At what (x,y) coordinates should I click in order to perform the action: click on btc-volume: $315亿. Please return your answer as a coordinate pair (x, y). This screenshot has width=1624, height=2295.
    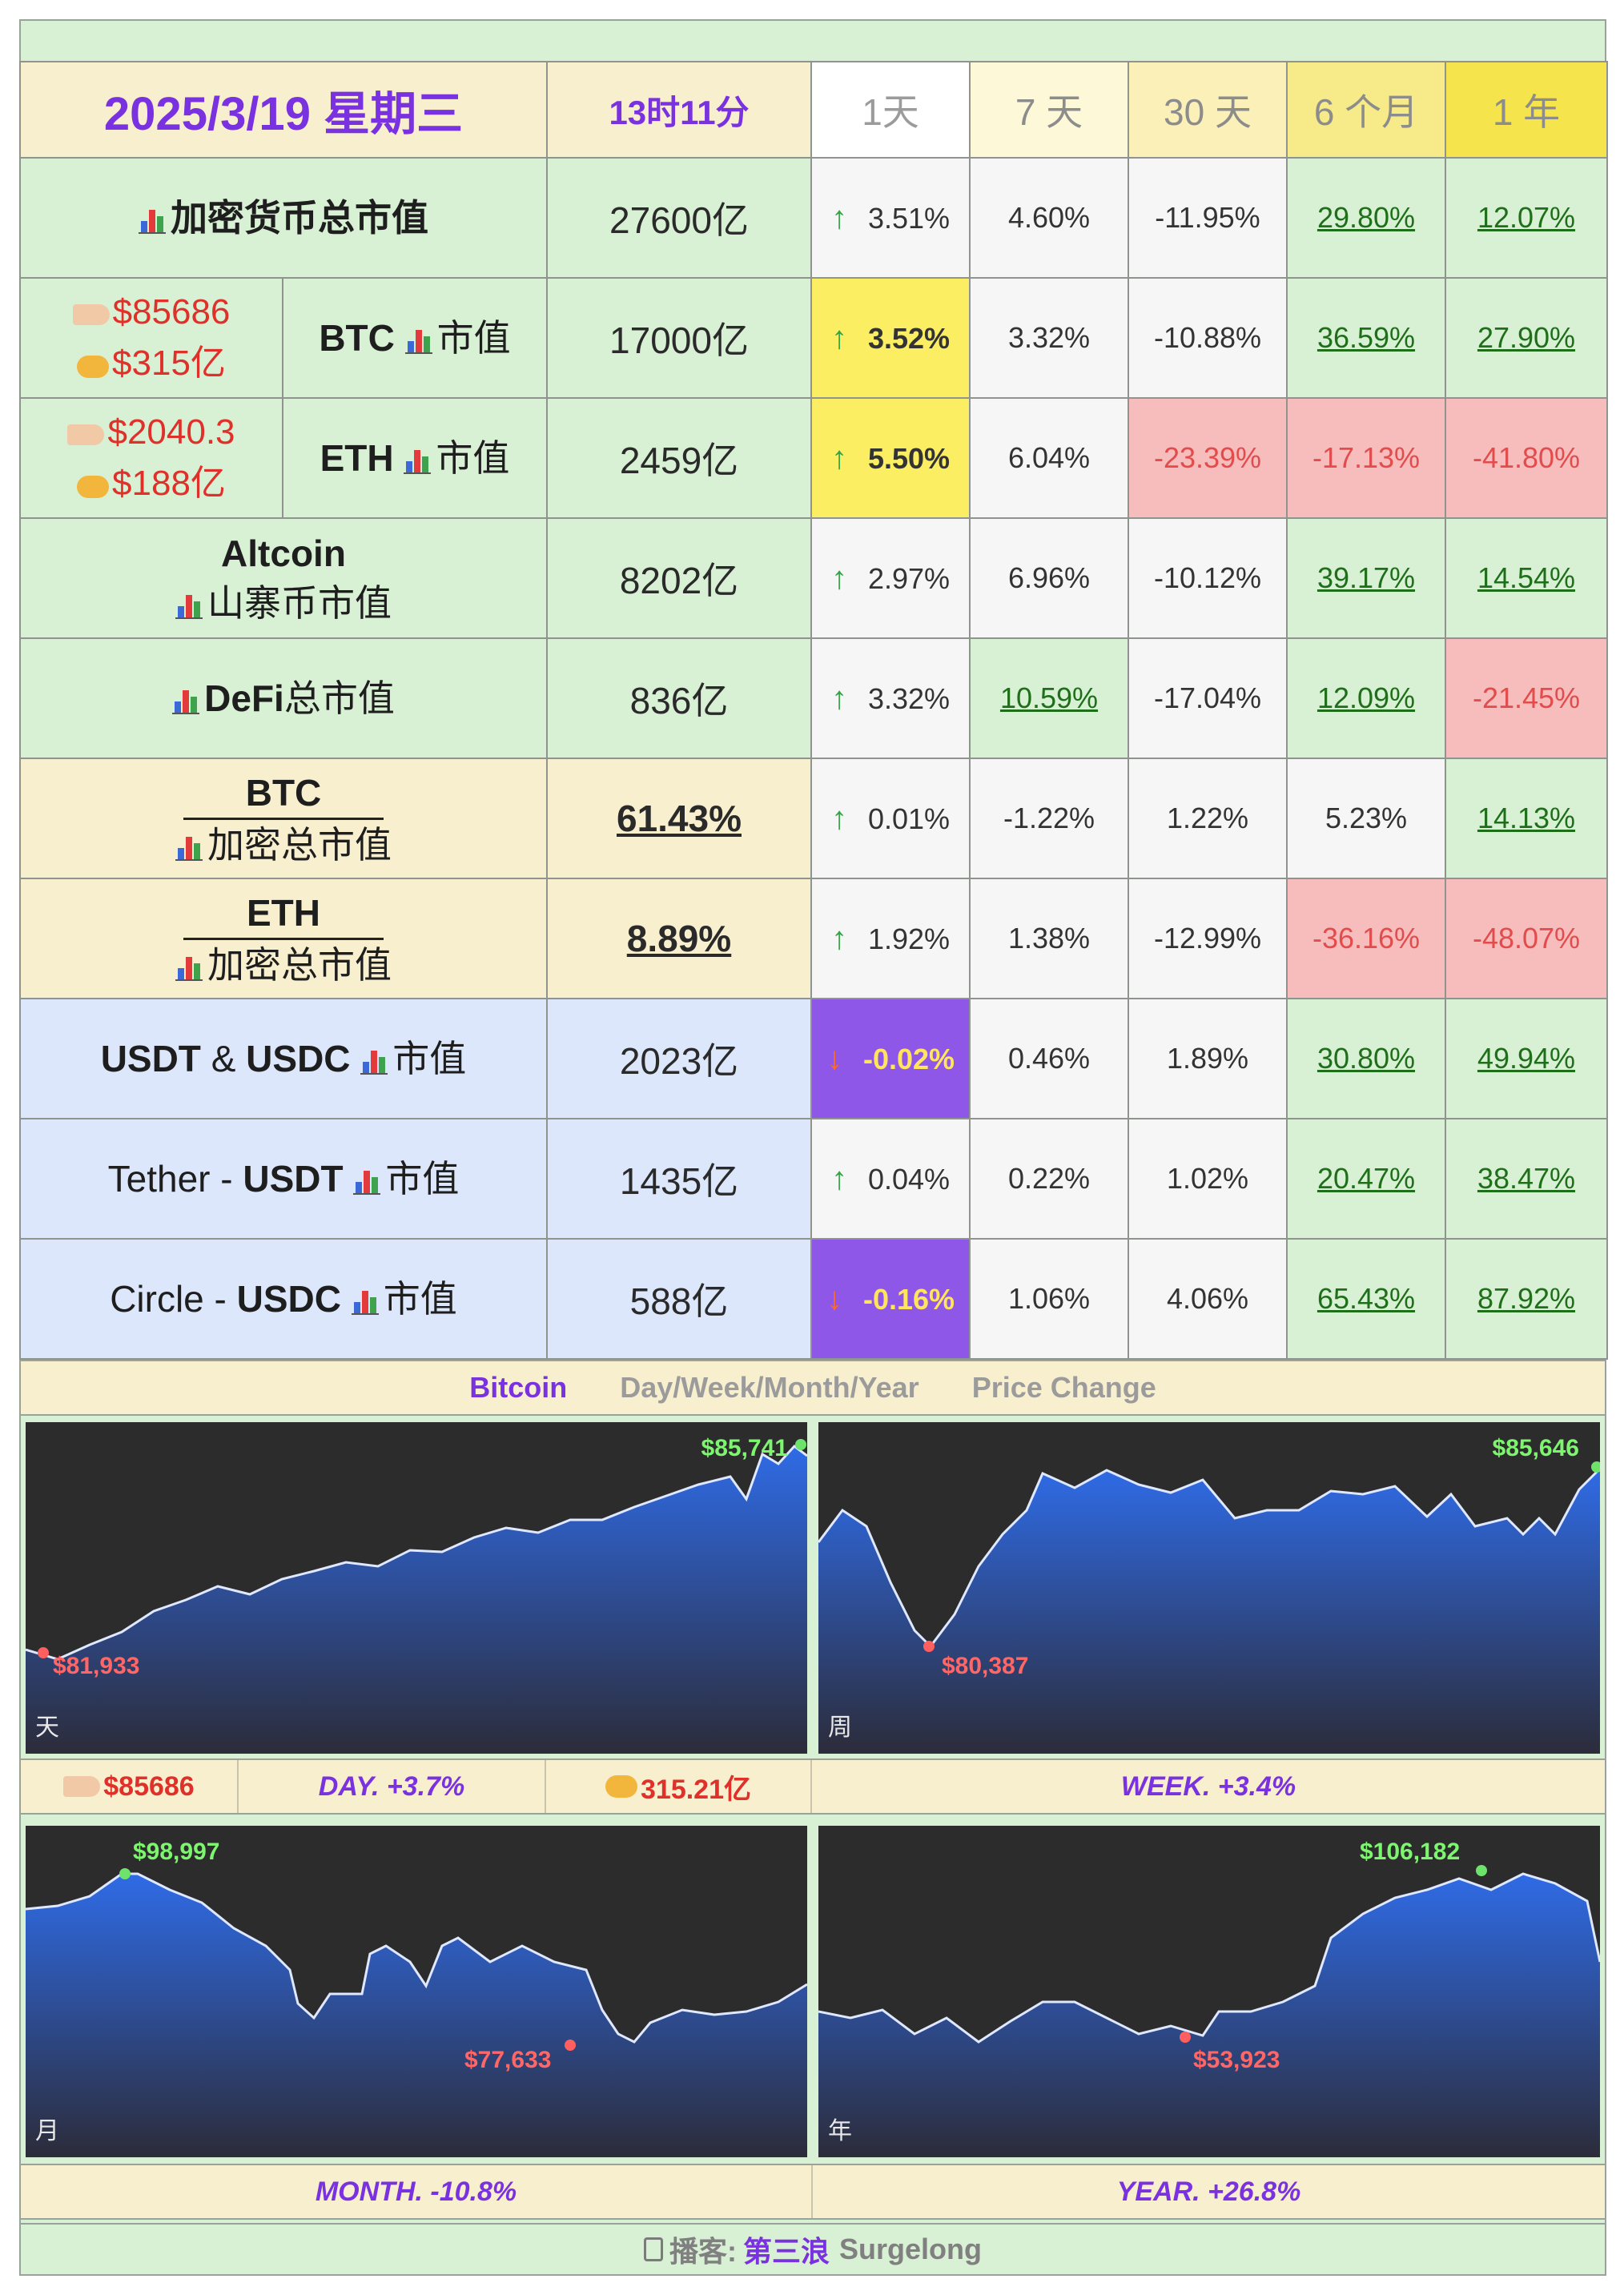
    Looking at the image, I should click on (169, 364).